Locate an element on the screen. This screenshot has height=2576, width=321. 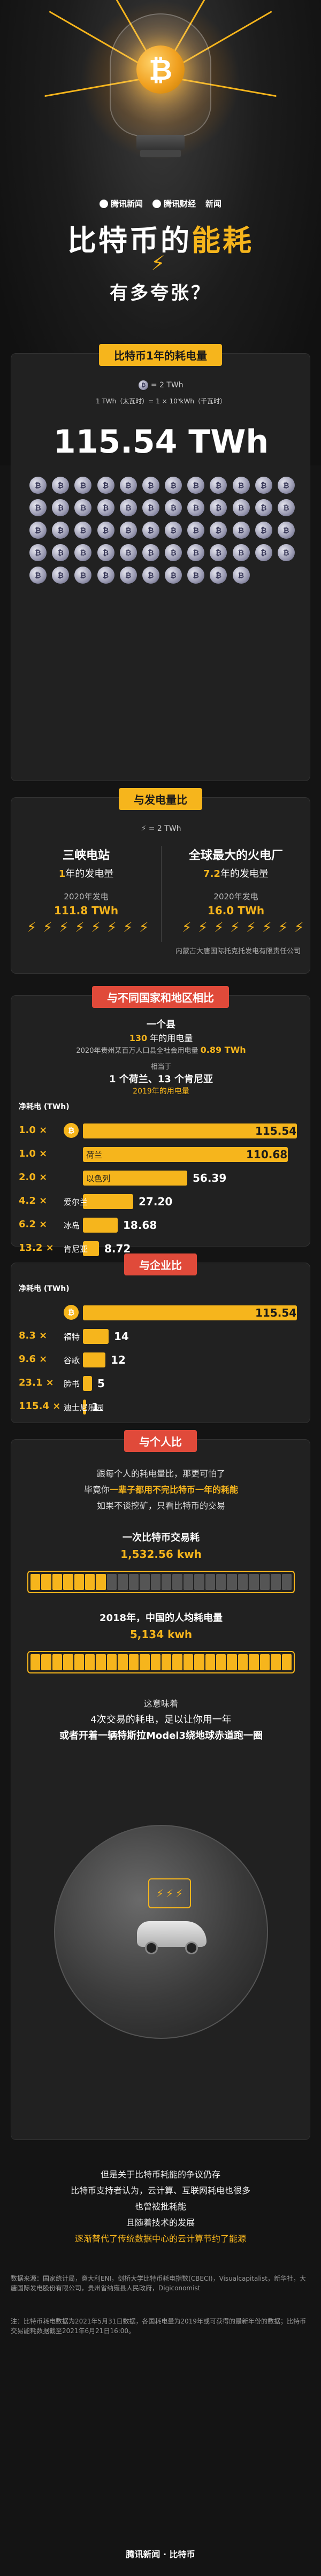
section-pill: 与企业比 is located at coordinates (160, 1264).